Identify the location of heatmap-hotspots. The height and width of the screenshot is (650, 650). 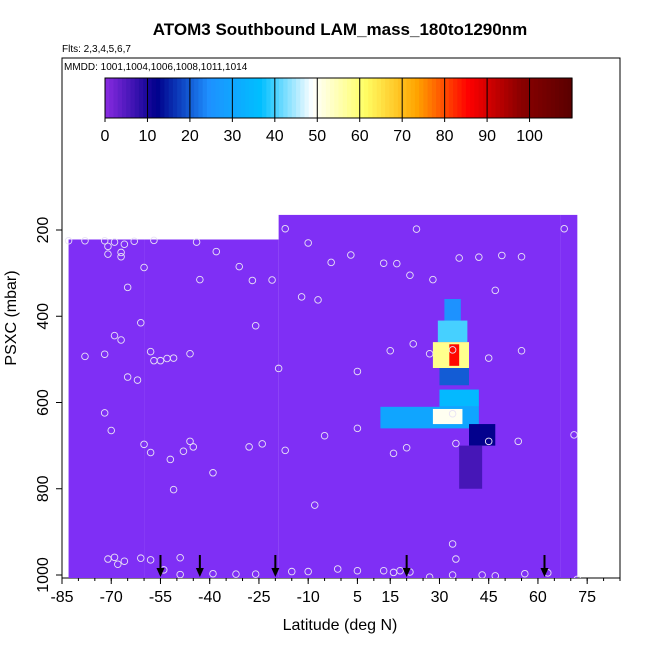
(438, 394).